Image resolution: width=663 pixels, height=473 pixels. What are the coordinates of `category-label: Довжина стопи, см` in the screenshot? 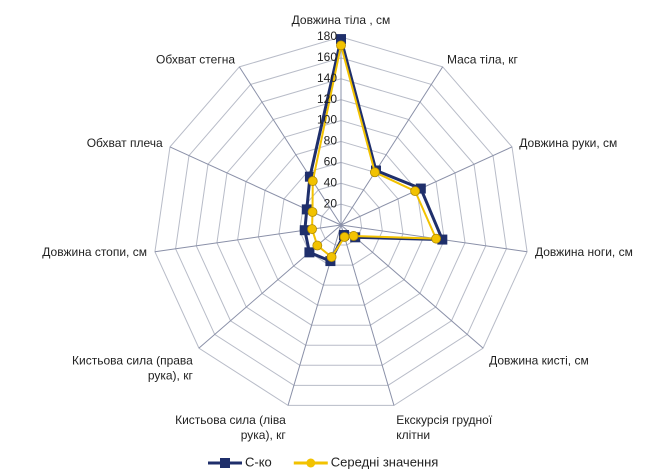 It's located at (94, 252).